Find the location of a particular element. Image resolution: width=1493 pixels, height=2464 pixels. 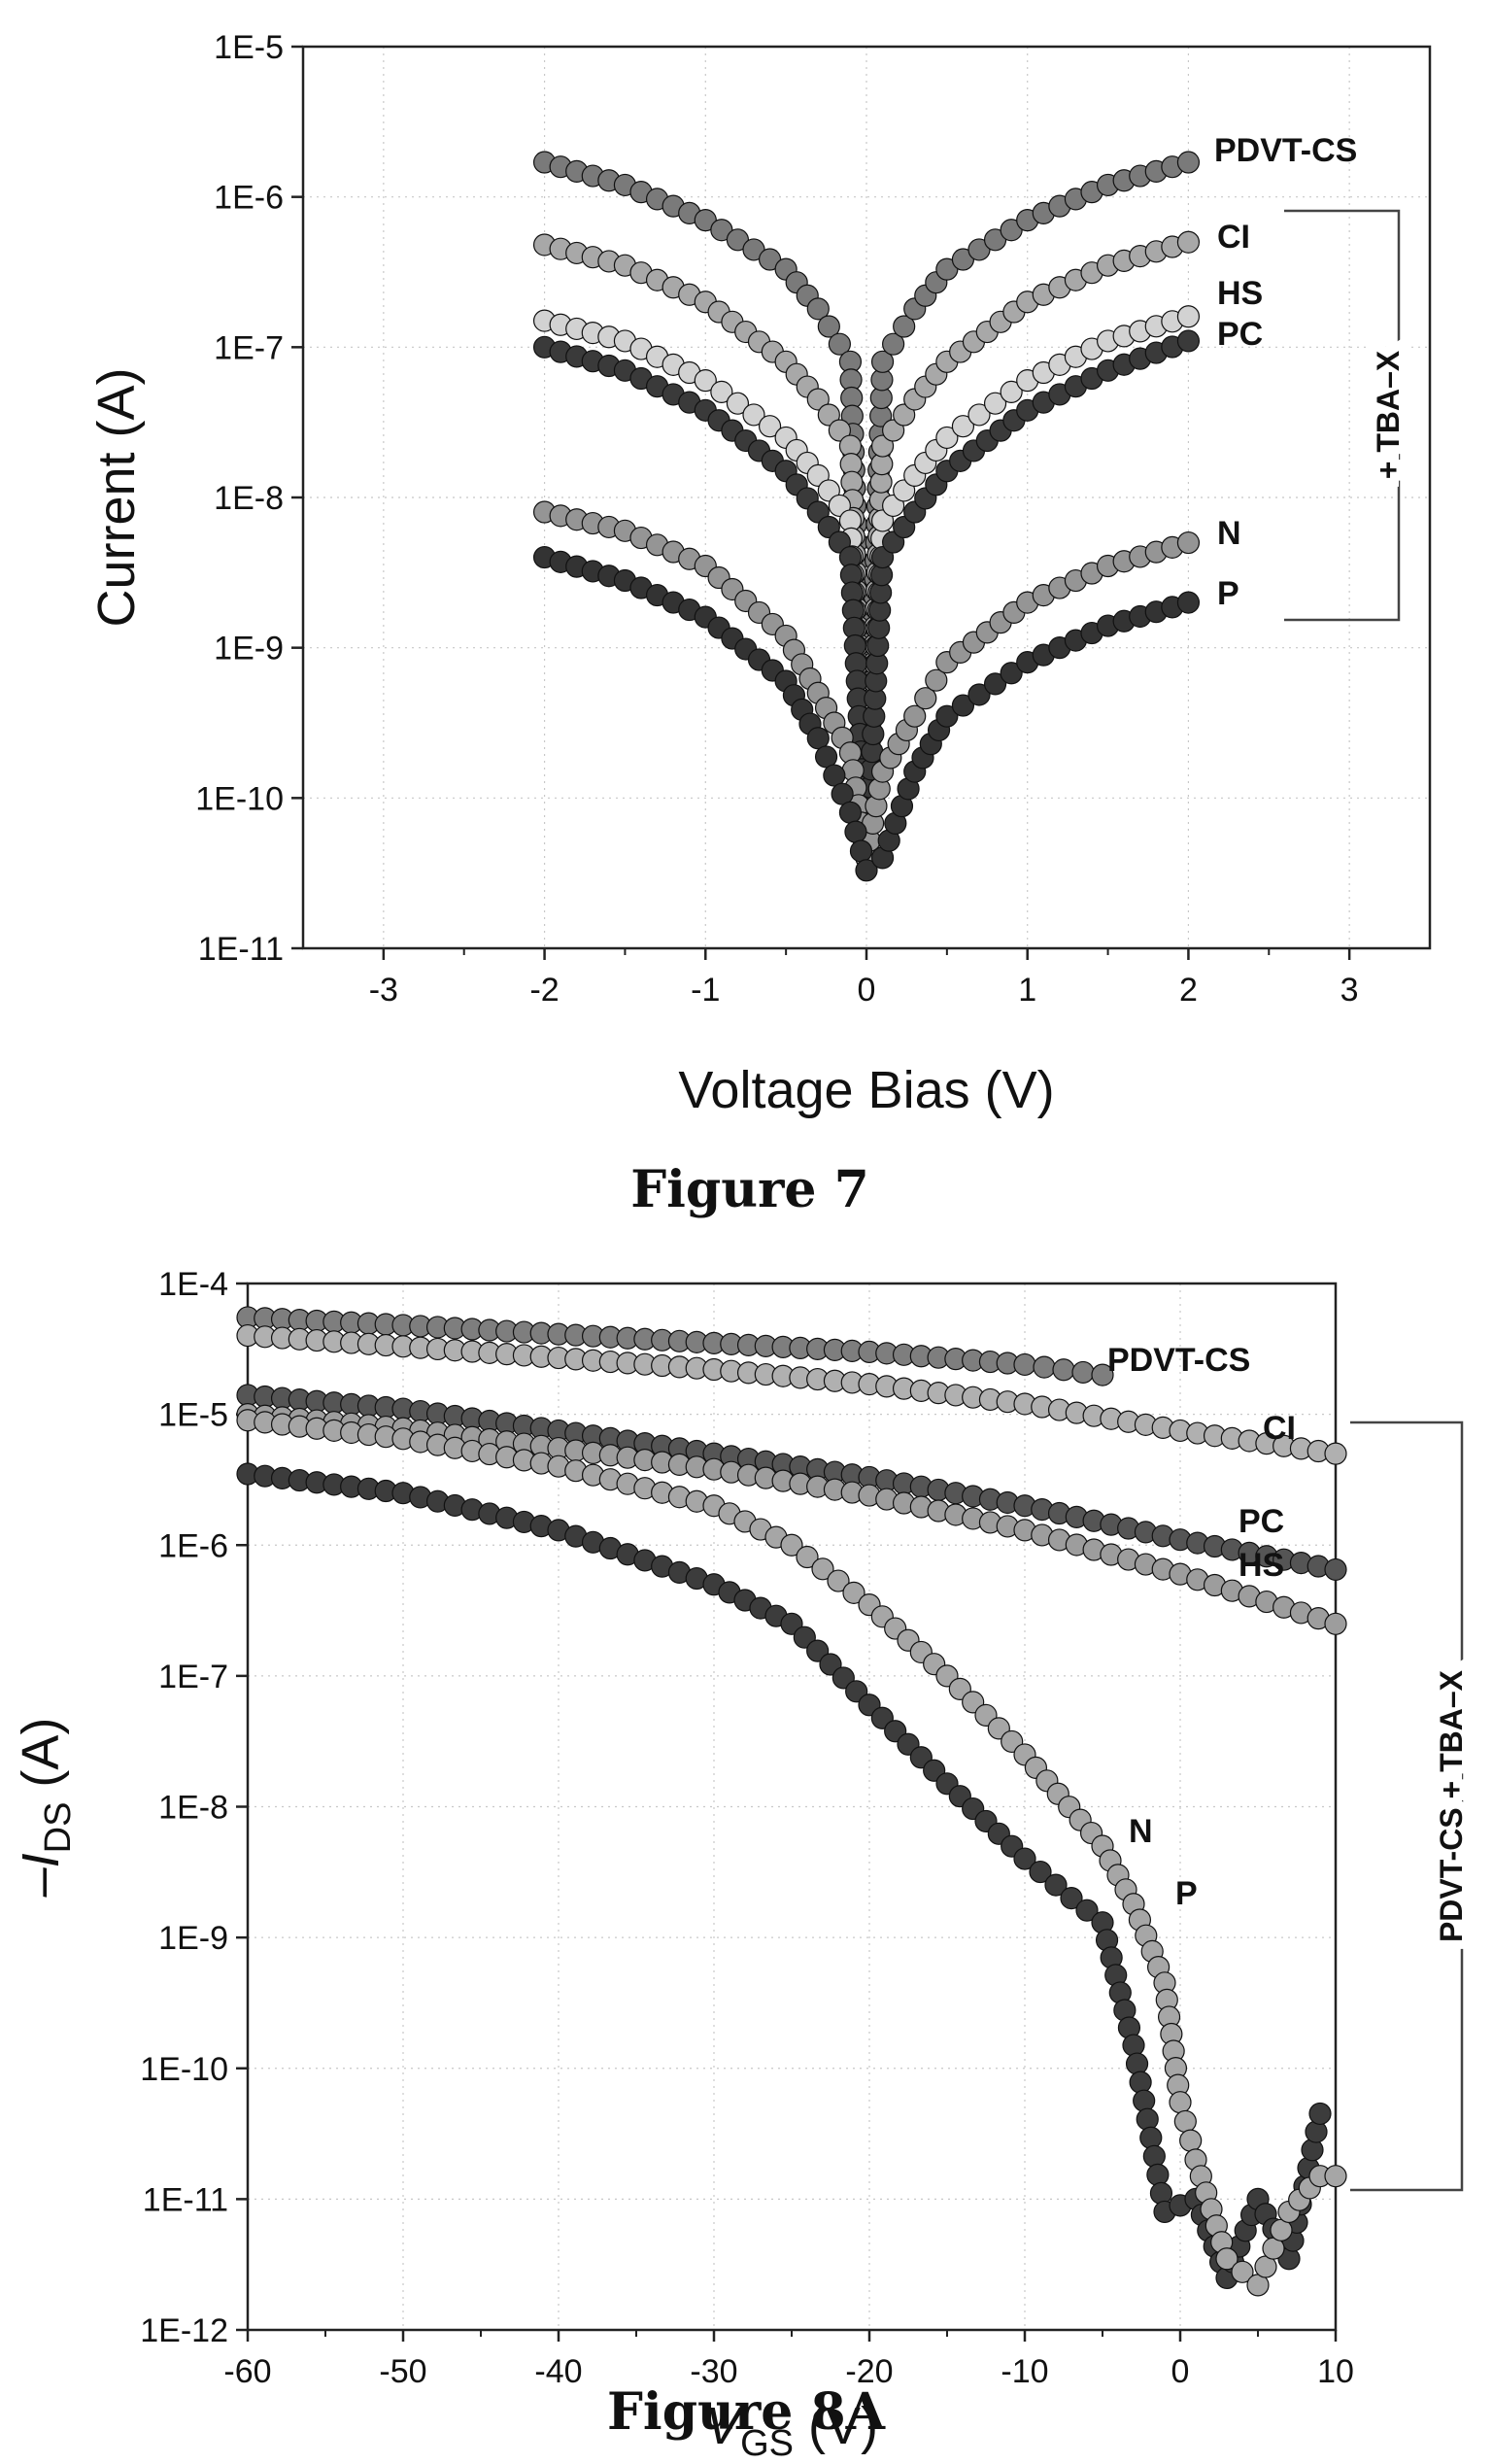

x-tick-label: -10 is located at coordinates (1024, 2371).